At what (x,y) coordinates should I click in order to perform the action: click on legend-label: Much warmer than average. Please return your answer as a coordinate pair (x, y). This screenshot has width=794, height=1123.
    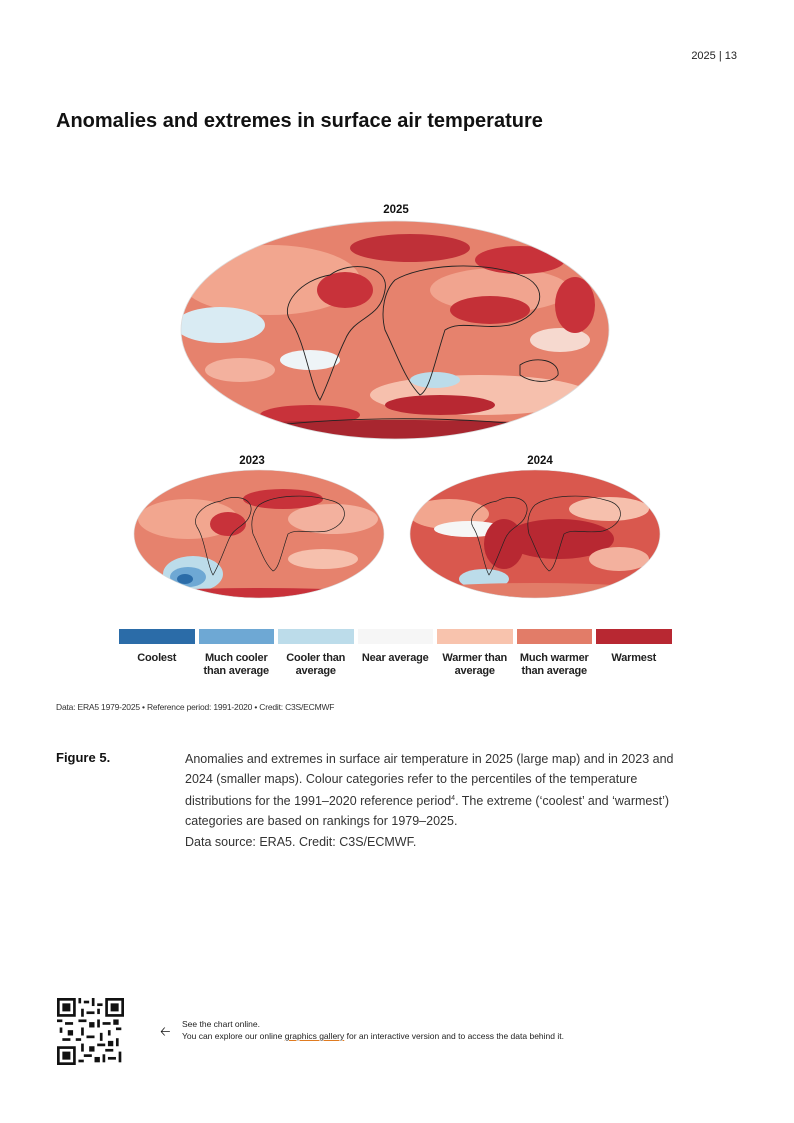
    Looking at the image, I should click on (554, 664).